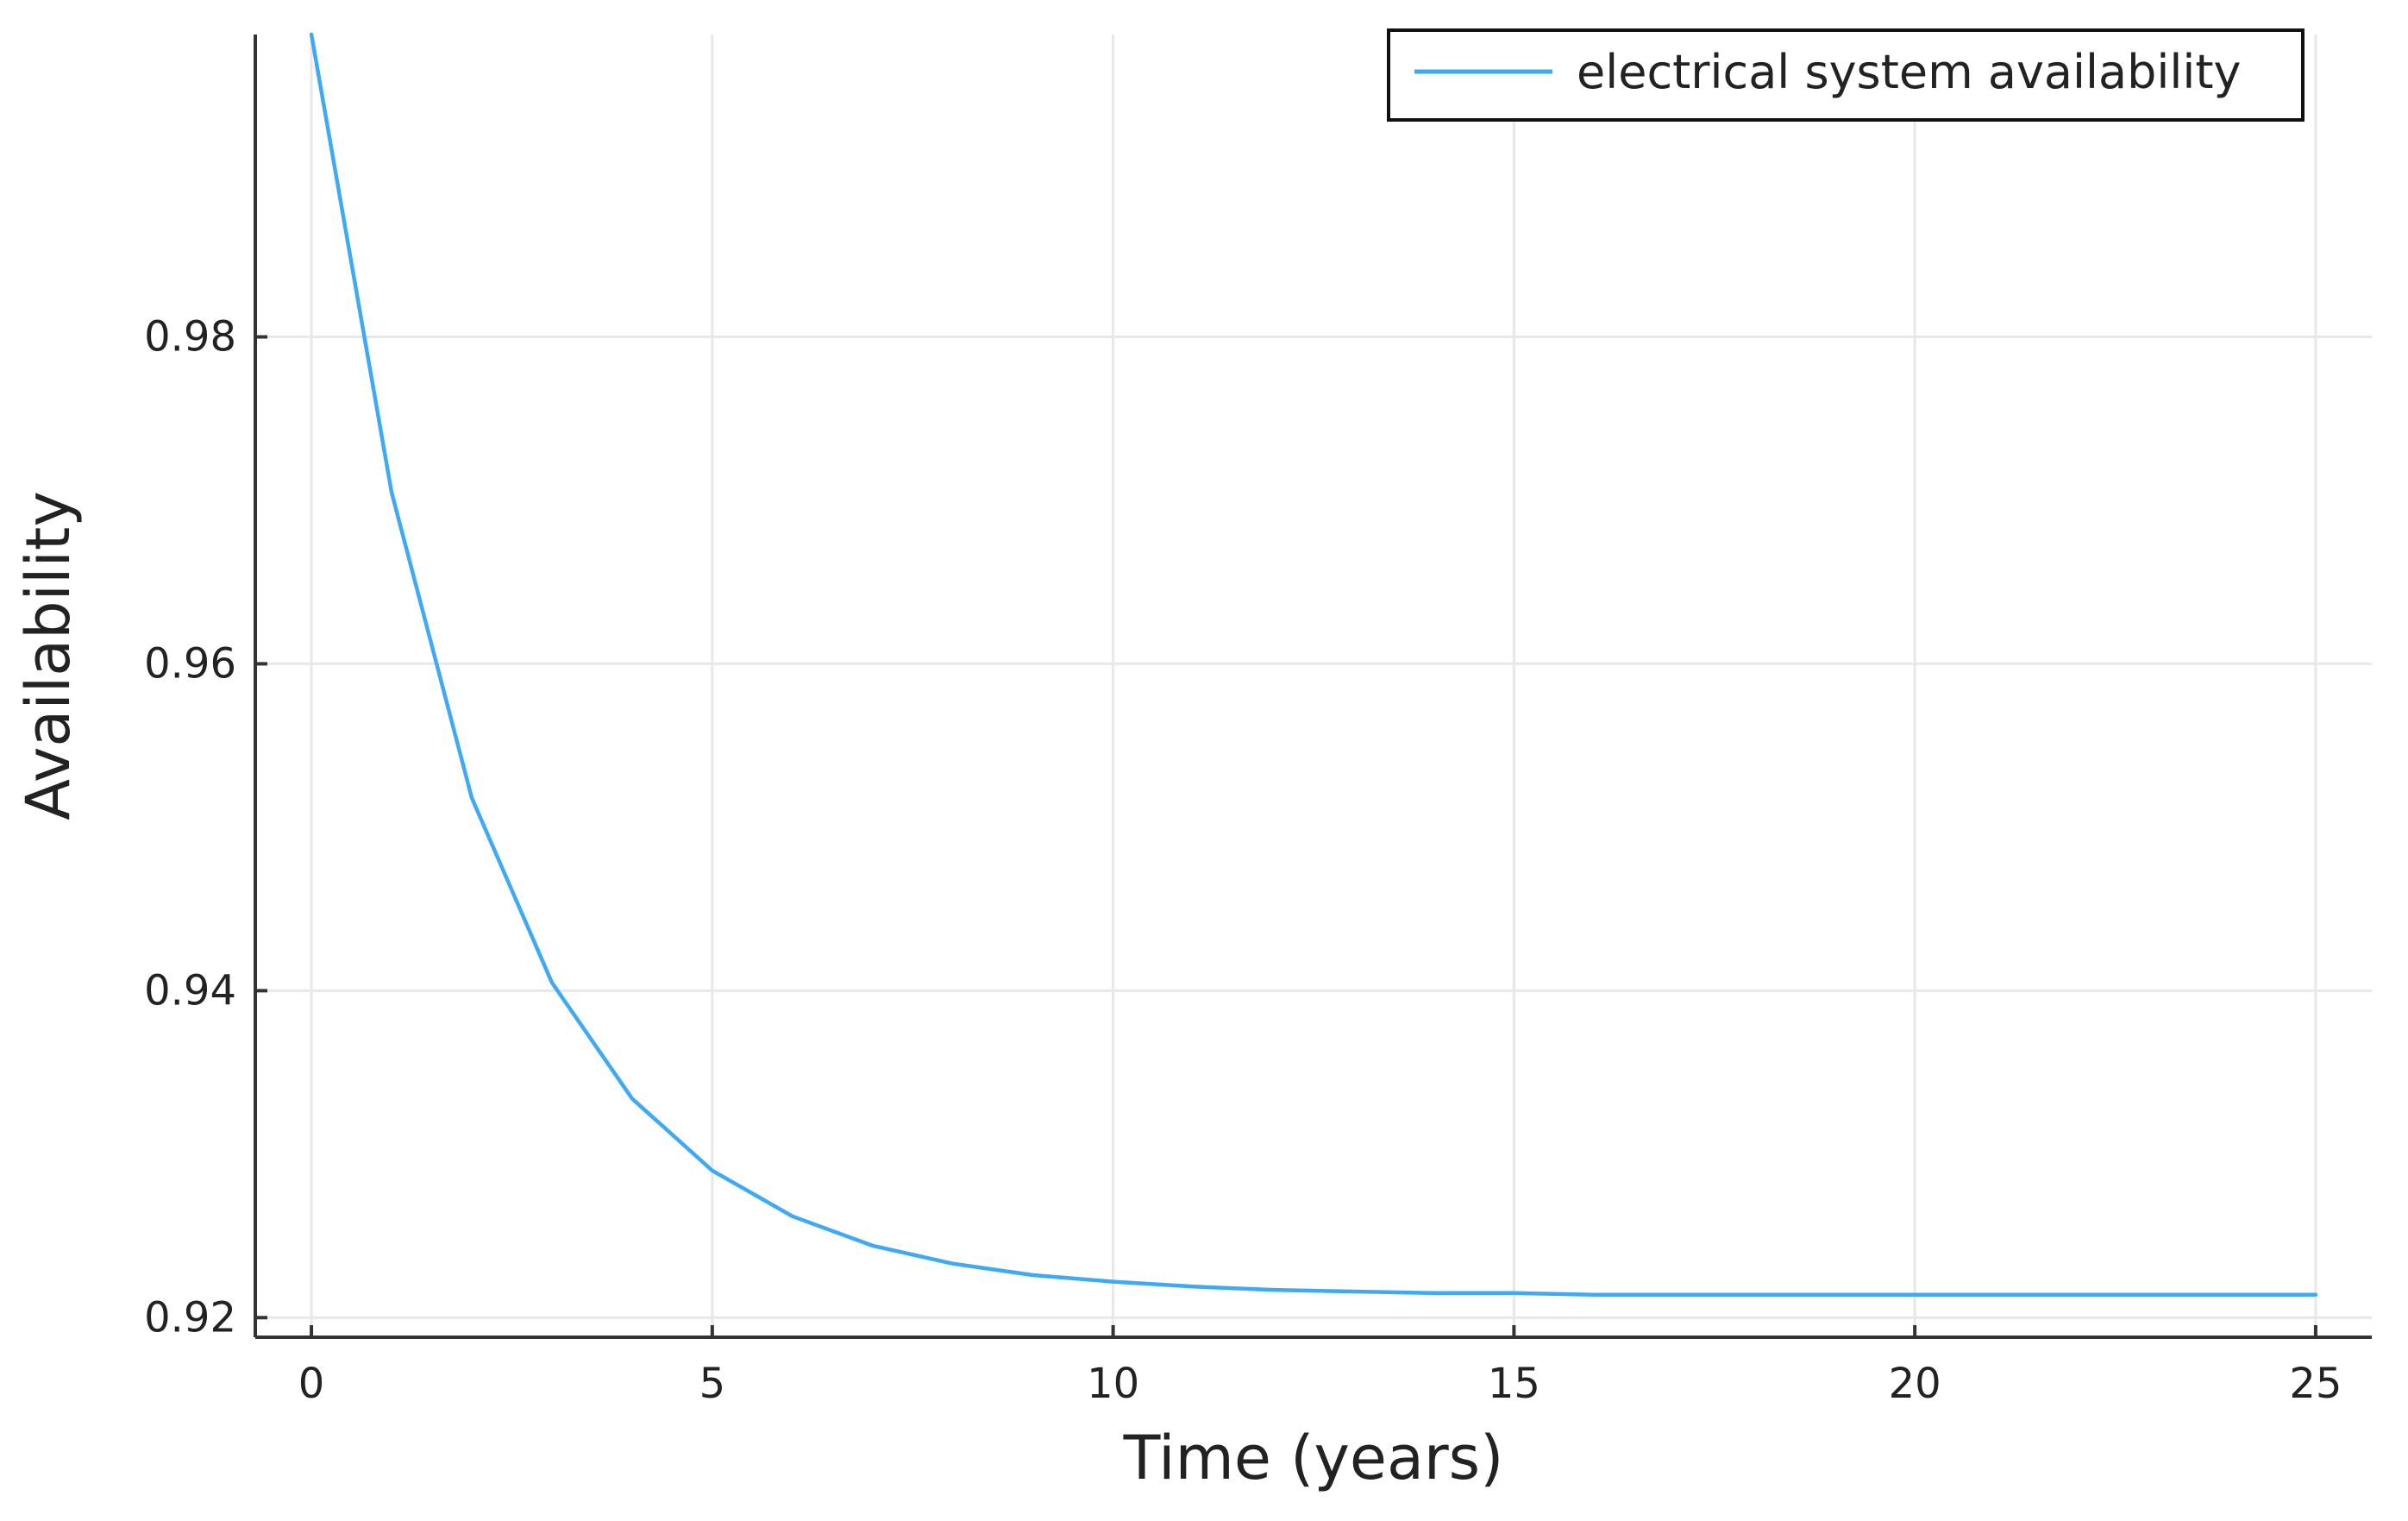 The image size is (2408, 1521). I want to click on x-axis-label: Time (years), so click(1313, 1458).